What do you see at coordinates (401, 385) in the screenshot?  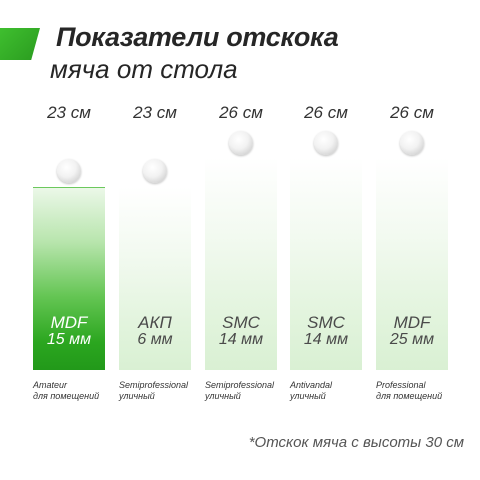 I see `table-type-label: Professional` at bounding box center [401, 385].